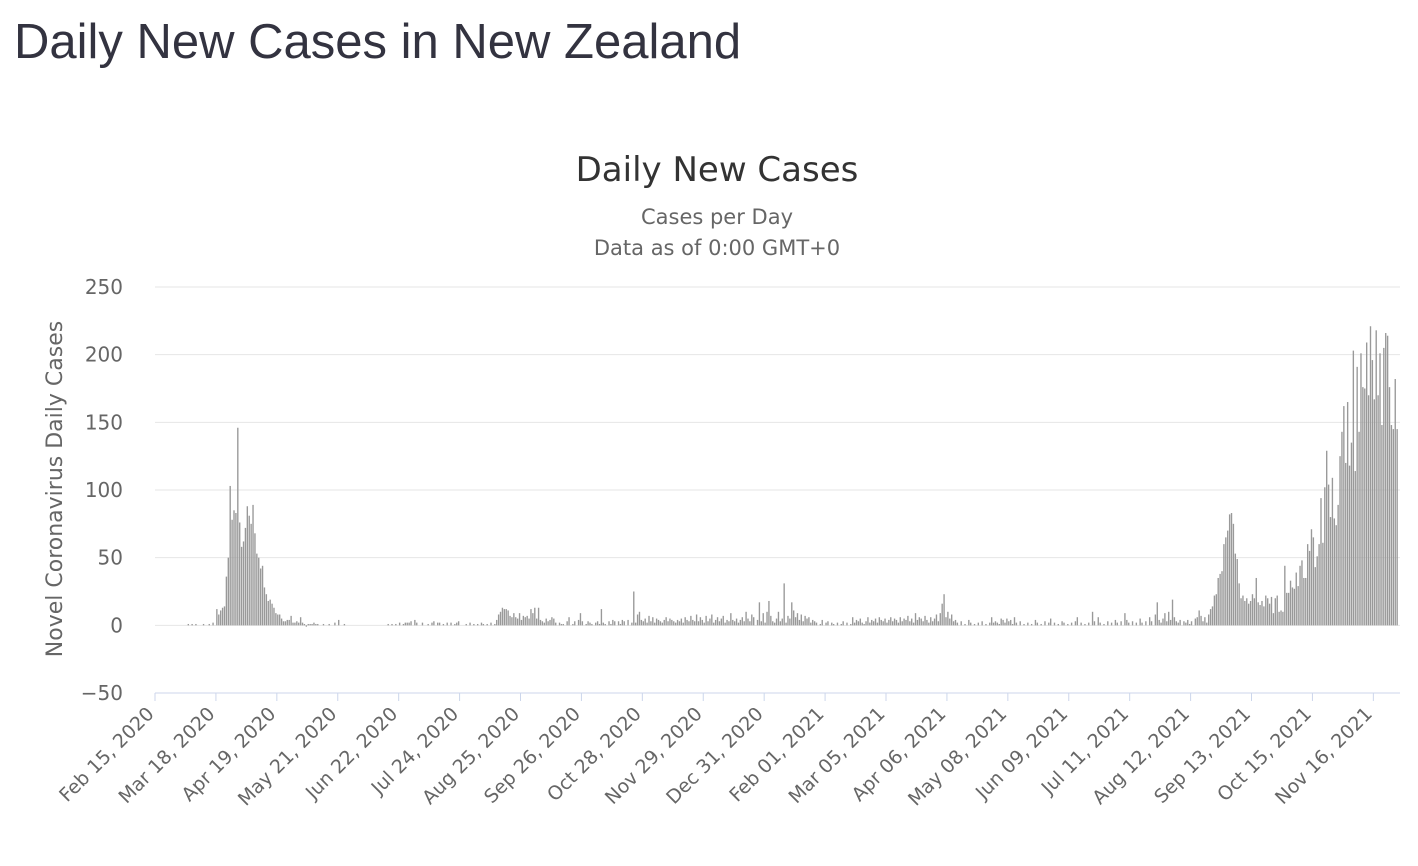  Describe the element at coordinates (55, 489) in the screenshot. I see `y-axis-label: Novel Coronavirus Daily Cases` at that location.